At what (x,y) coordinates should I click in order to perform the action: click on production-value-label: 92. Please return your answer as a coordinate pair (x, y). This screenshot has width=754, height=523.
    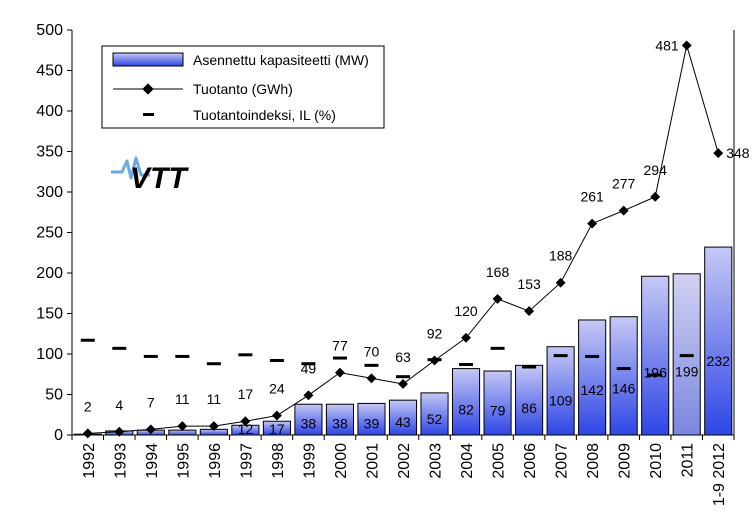
    Looking at the image, I should click on (435, 333).